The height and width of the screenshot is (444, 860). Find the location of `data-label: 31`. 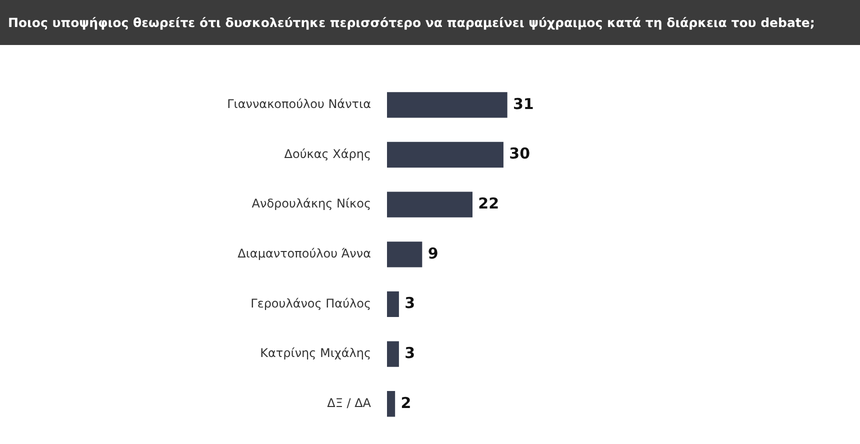

data-label: 31 is located at coordinates (523, 103).